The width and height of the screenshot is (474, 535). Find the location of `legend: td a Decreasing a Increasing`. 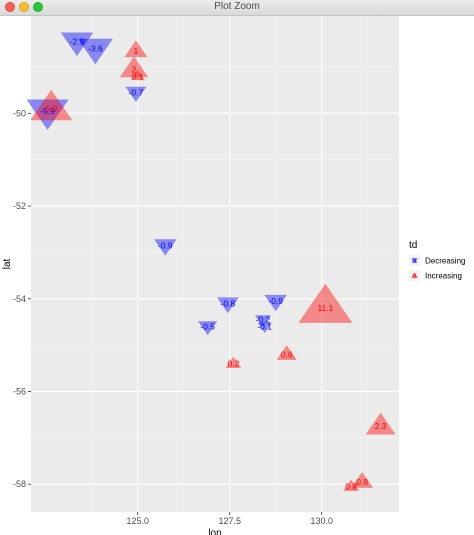

legend: td a Decreasing a Increasing is located at coordinates (437, 260).